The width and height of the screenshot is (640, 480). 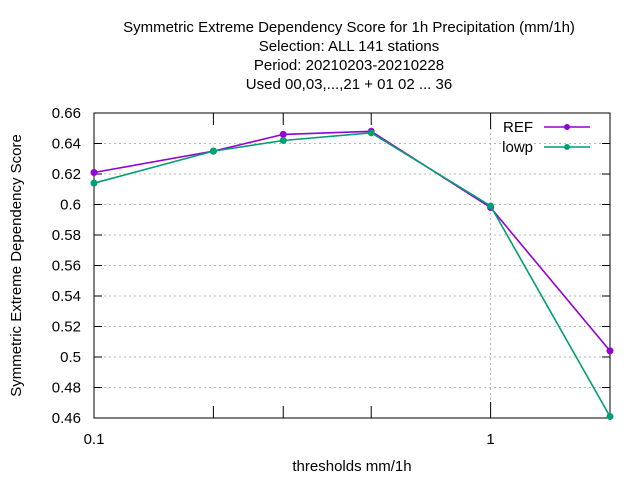 I want to click on y-tick-label: 0.66, so click(x=66, y=113).